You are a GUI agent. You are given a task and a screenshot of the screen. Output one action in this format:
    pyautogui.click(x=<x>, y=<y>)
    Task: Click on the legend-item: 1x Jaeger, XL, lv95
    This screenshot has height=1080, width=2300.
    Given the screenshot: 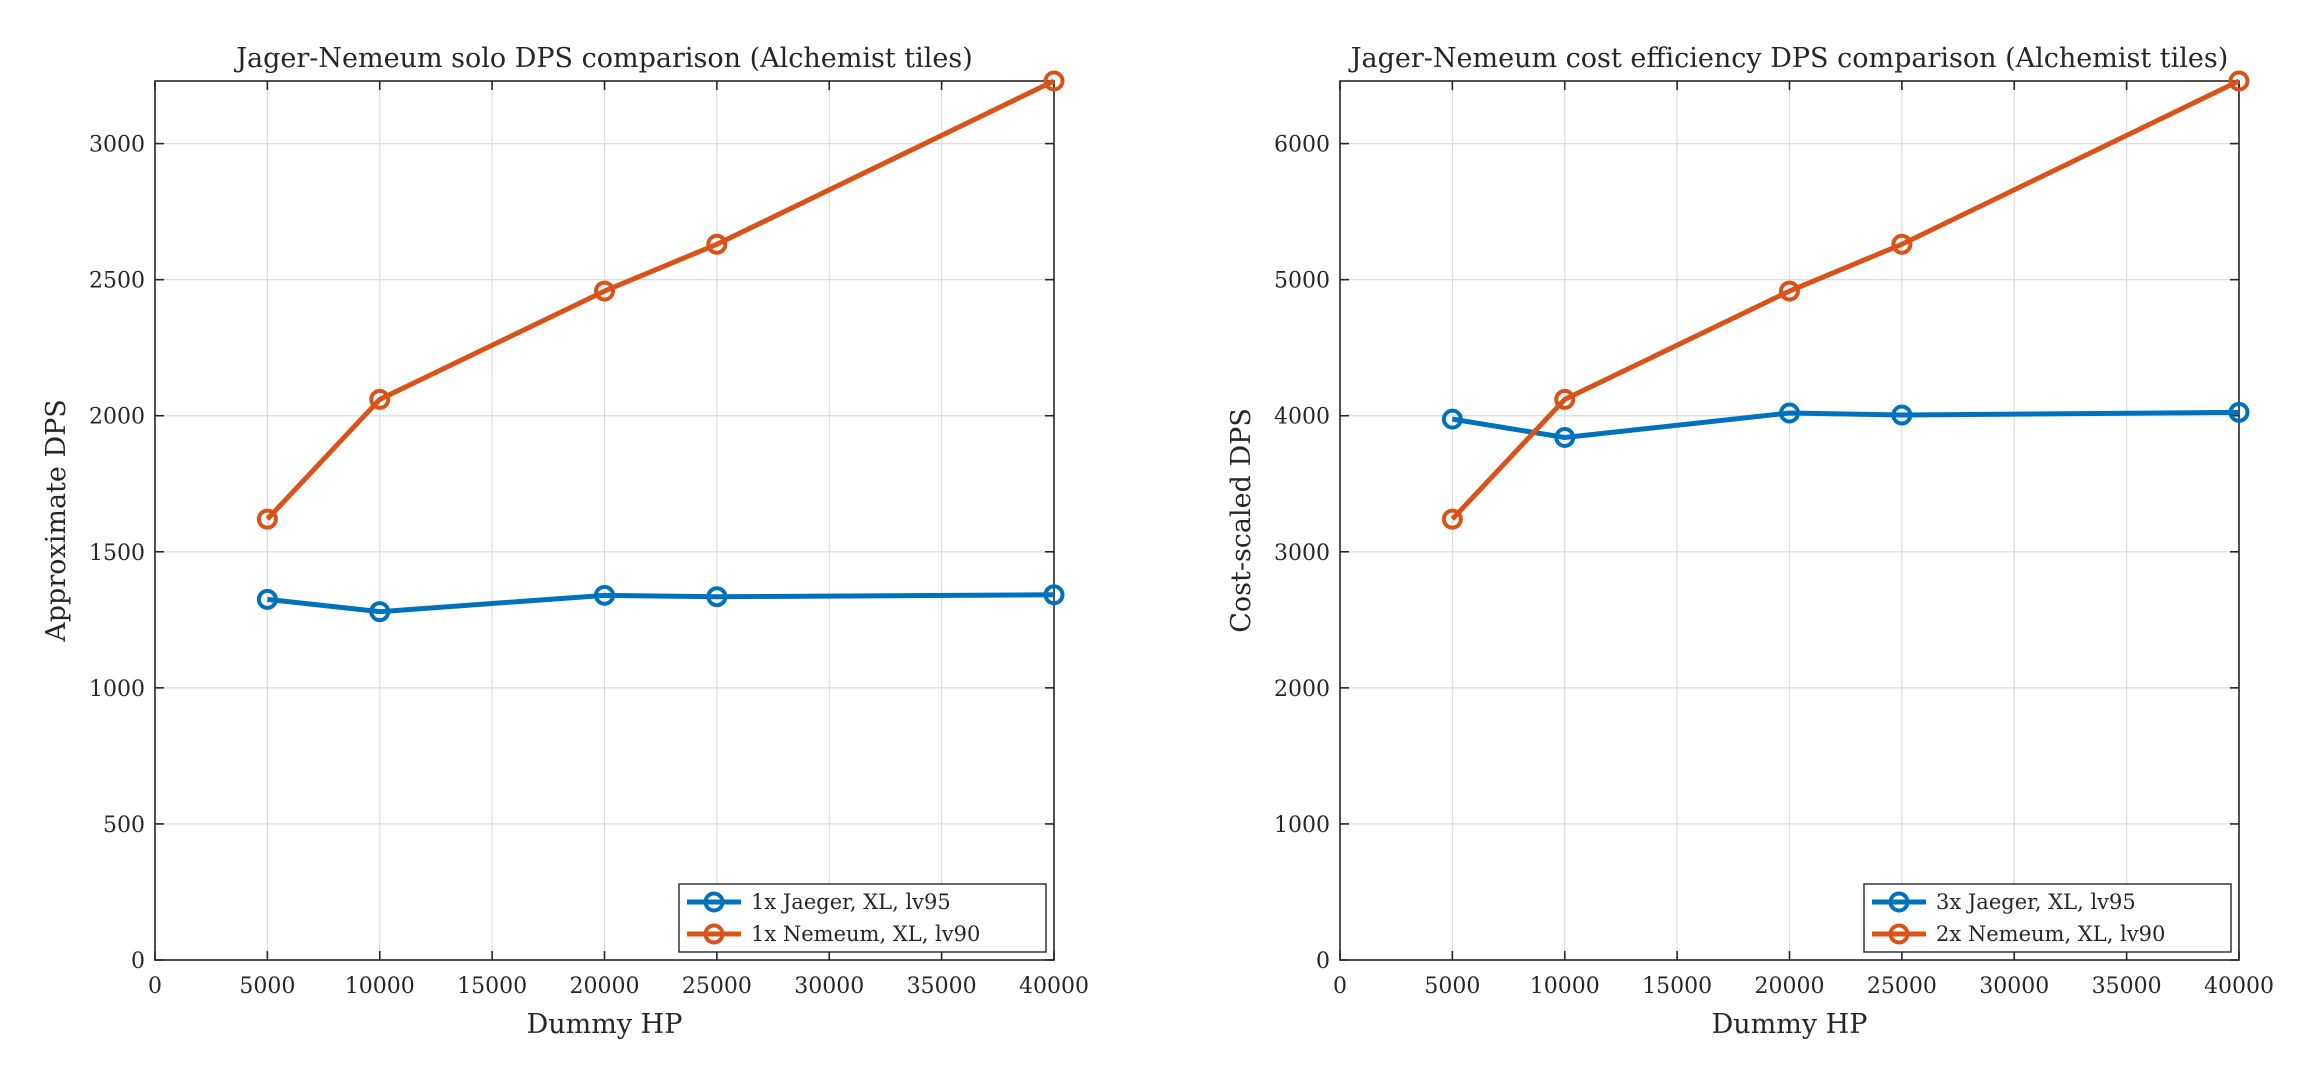 What is the action you would take?
    pyautogui.click(x=819, y=902)
    